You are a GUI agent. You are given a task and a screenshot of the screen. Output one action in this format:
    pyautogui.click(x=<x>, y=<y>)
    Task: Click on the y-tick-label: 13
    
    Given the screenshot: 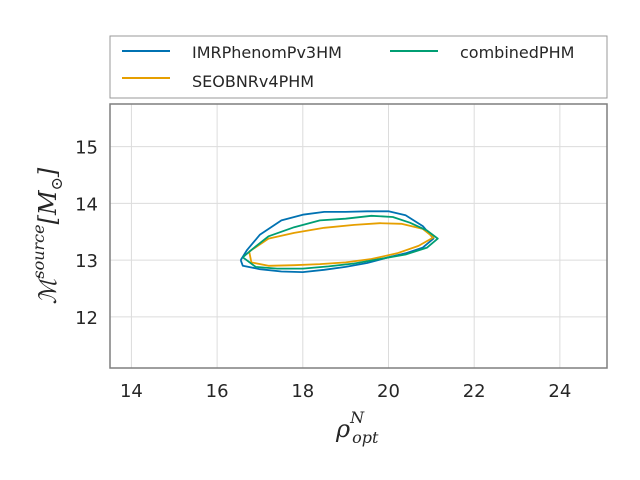 What is the action you would take?
    pyautogui.click(x=86, y=261)
    